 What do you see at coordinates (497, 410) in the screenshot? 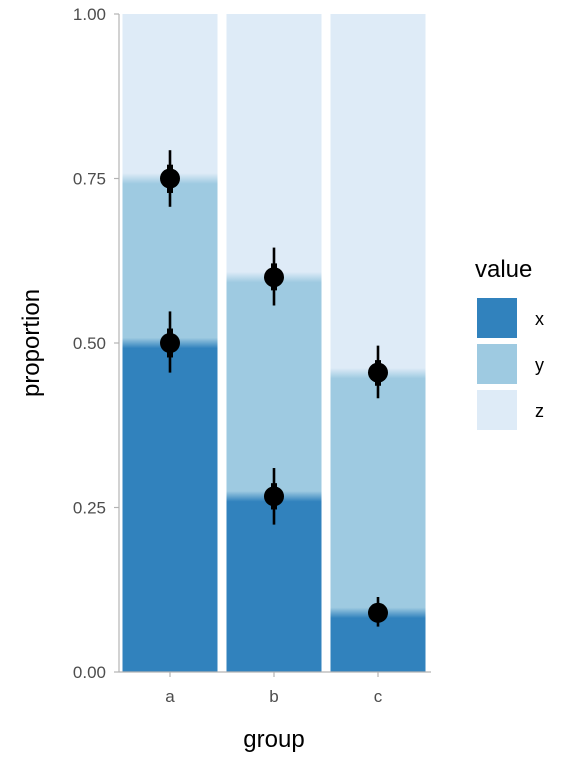
I see `legend-key-z` at bounding box center [497, 410].